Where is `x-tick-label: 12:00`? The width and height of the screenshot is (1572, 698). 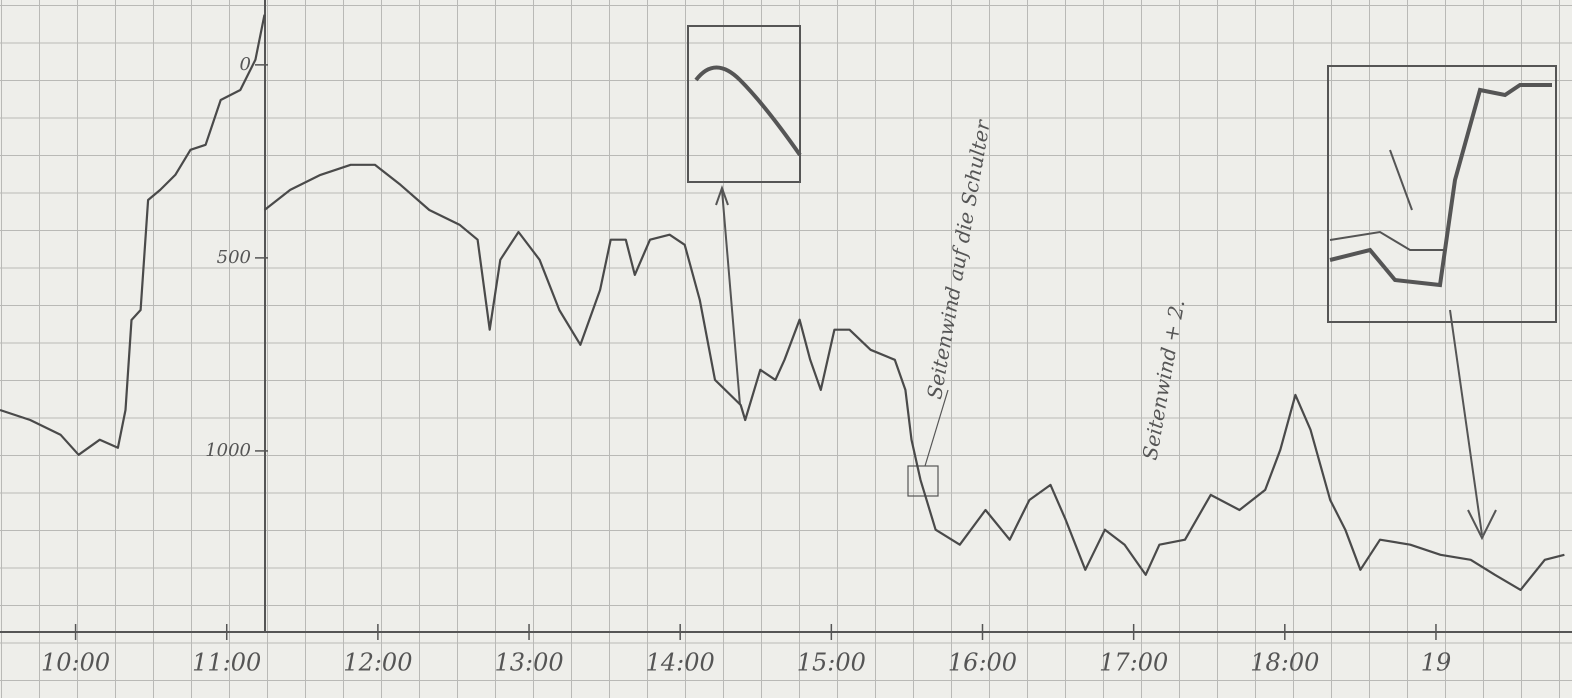
x-tick-label: 12:00 is located at coordinates (377, 663).